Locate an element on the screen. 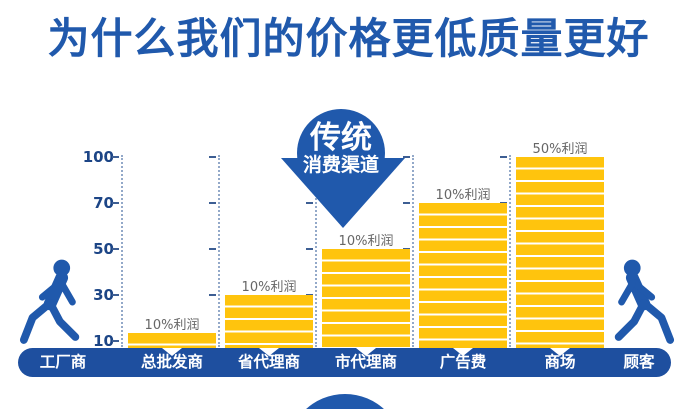  bar-市代理商 is located at coordinates (366, 298).